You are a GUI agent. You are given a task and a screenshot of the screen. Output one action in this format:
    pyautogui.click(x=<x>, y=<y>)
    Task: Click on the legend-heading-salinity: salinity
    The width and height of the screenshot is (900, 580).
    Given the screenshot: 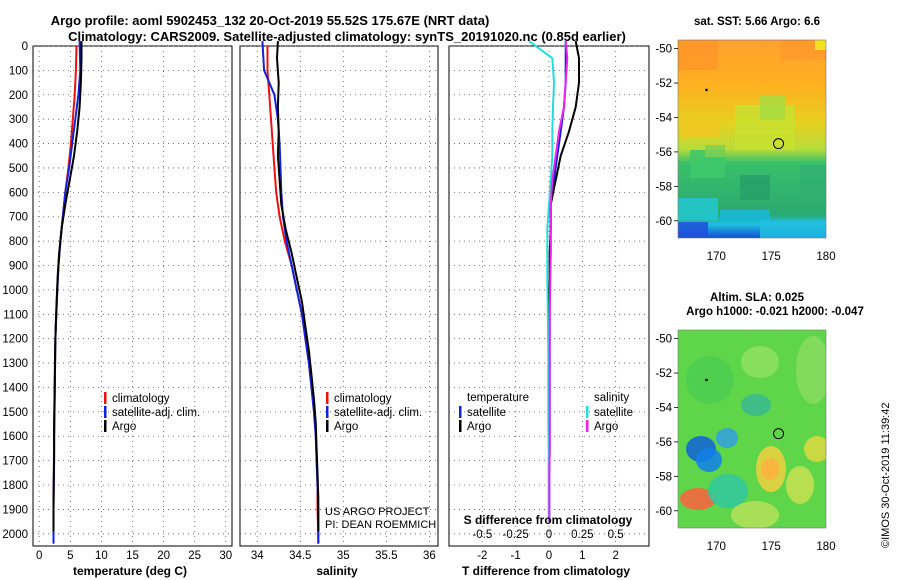 What is the action you would take?
    pyautogui.click(x=611, y=398)
    